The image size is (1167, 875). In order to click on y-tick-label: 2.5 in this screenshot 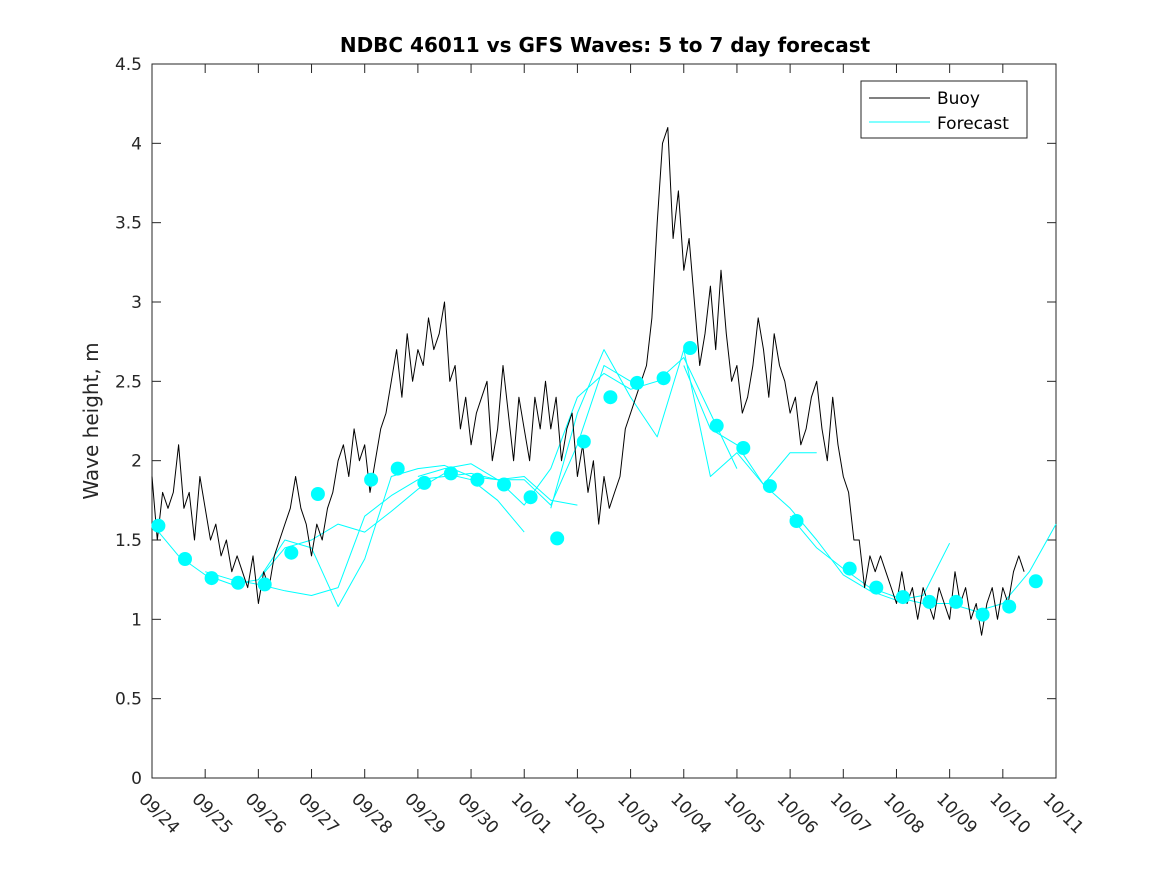, I will do `click(128, 382)`.